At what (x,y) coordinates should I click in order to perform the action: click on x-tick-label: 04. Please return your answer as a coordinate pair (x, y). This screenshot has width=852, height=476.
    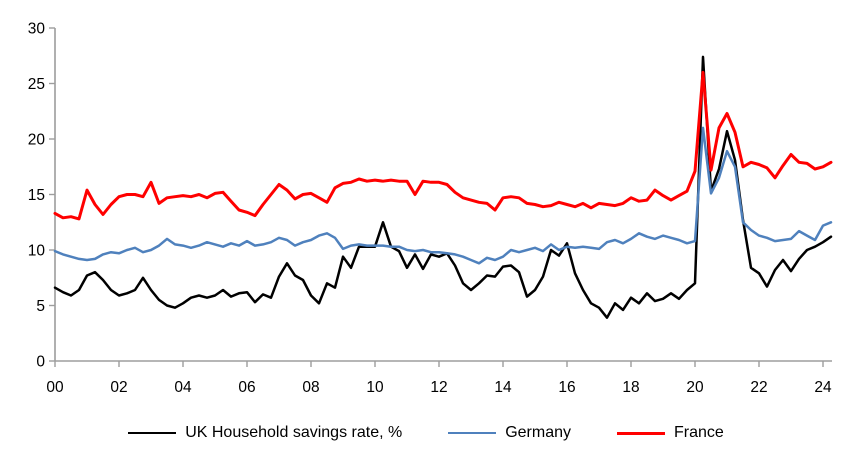
    Looking at the image, I should click on (183, 387).